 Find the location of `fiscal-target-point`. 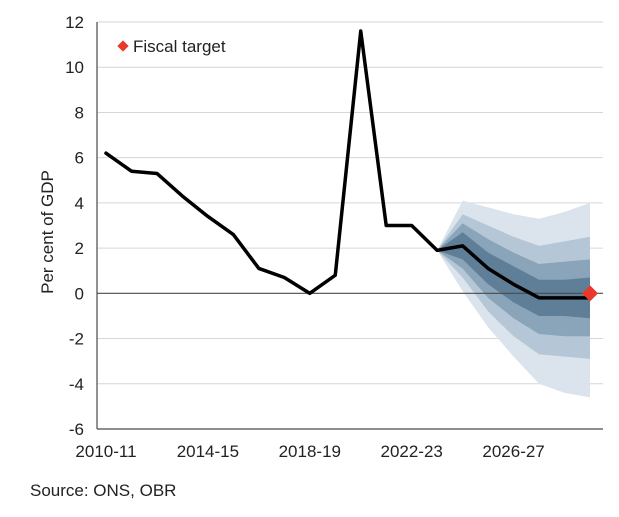

fiscal-target-point is located at coordinates (590, 293).